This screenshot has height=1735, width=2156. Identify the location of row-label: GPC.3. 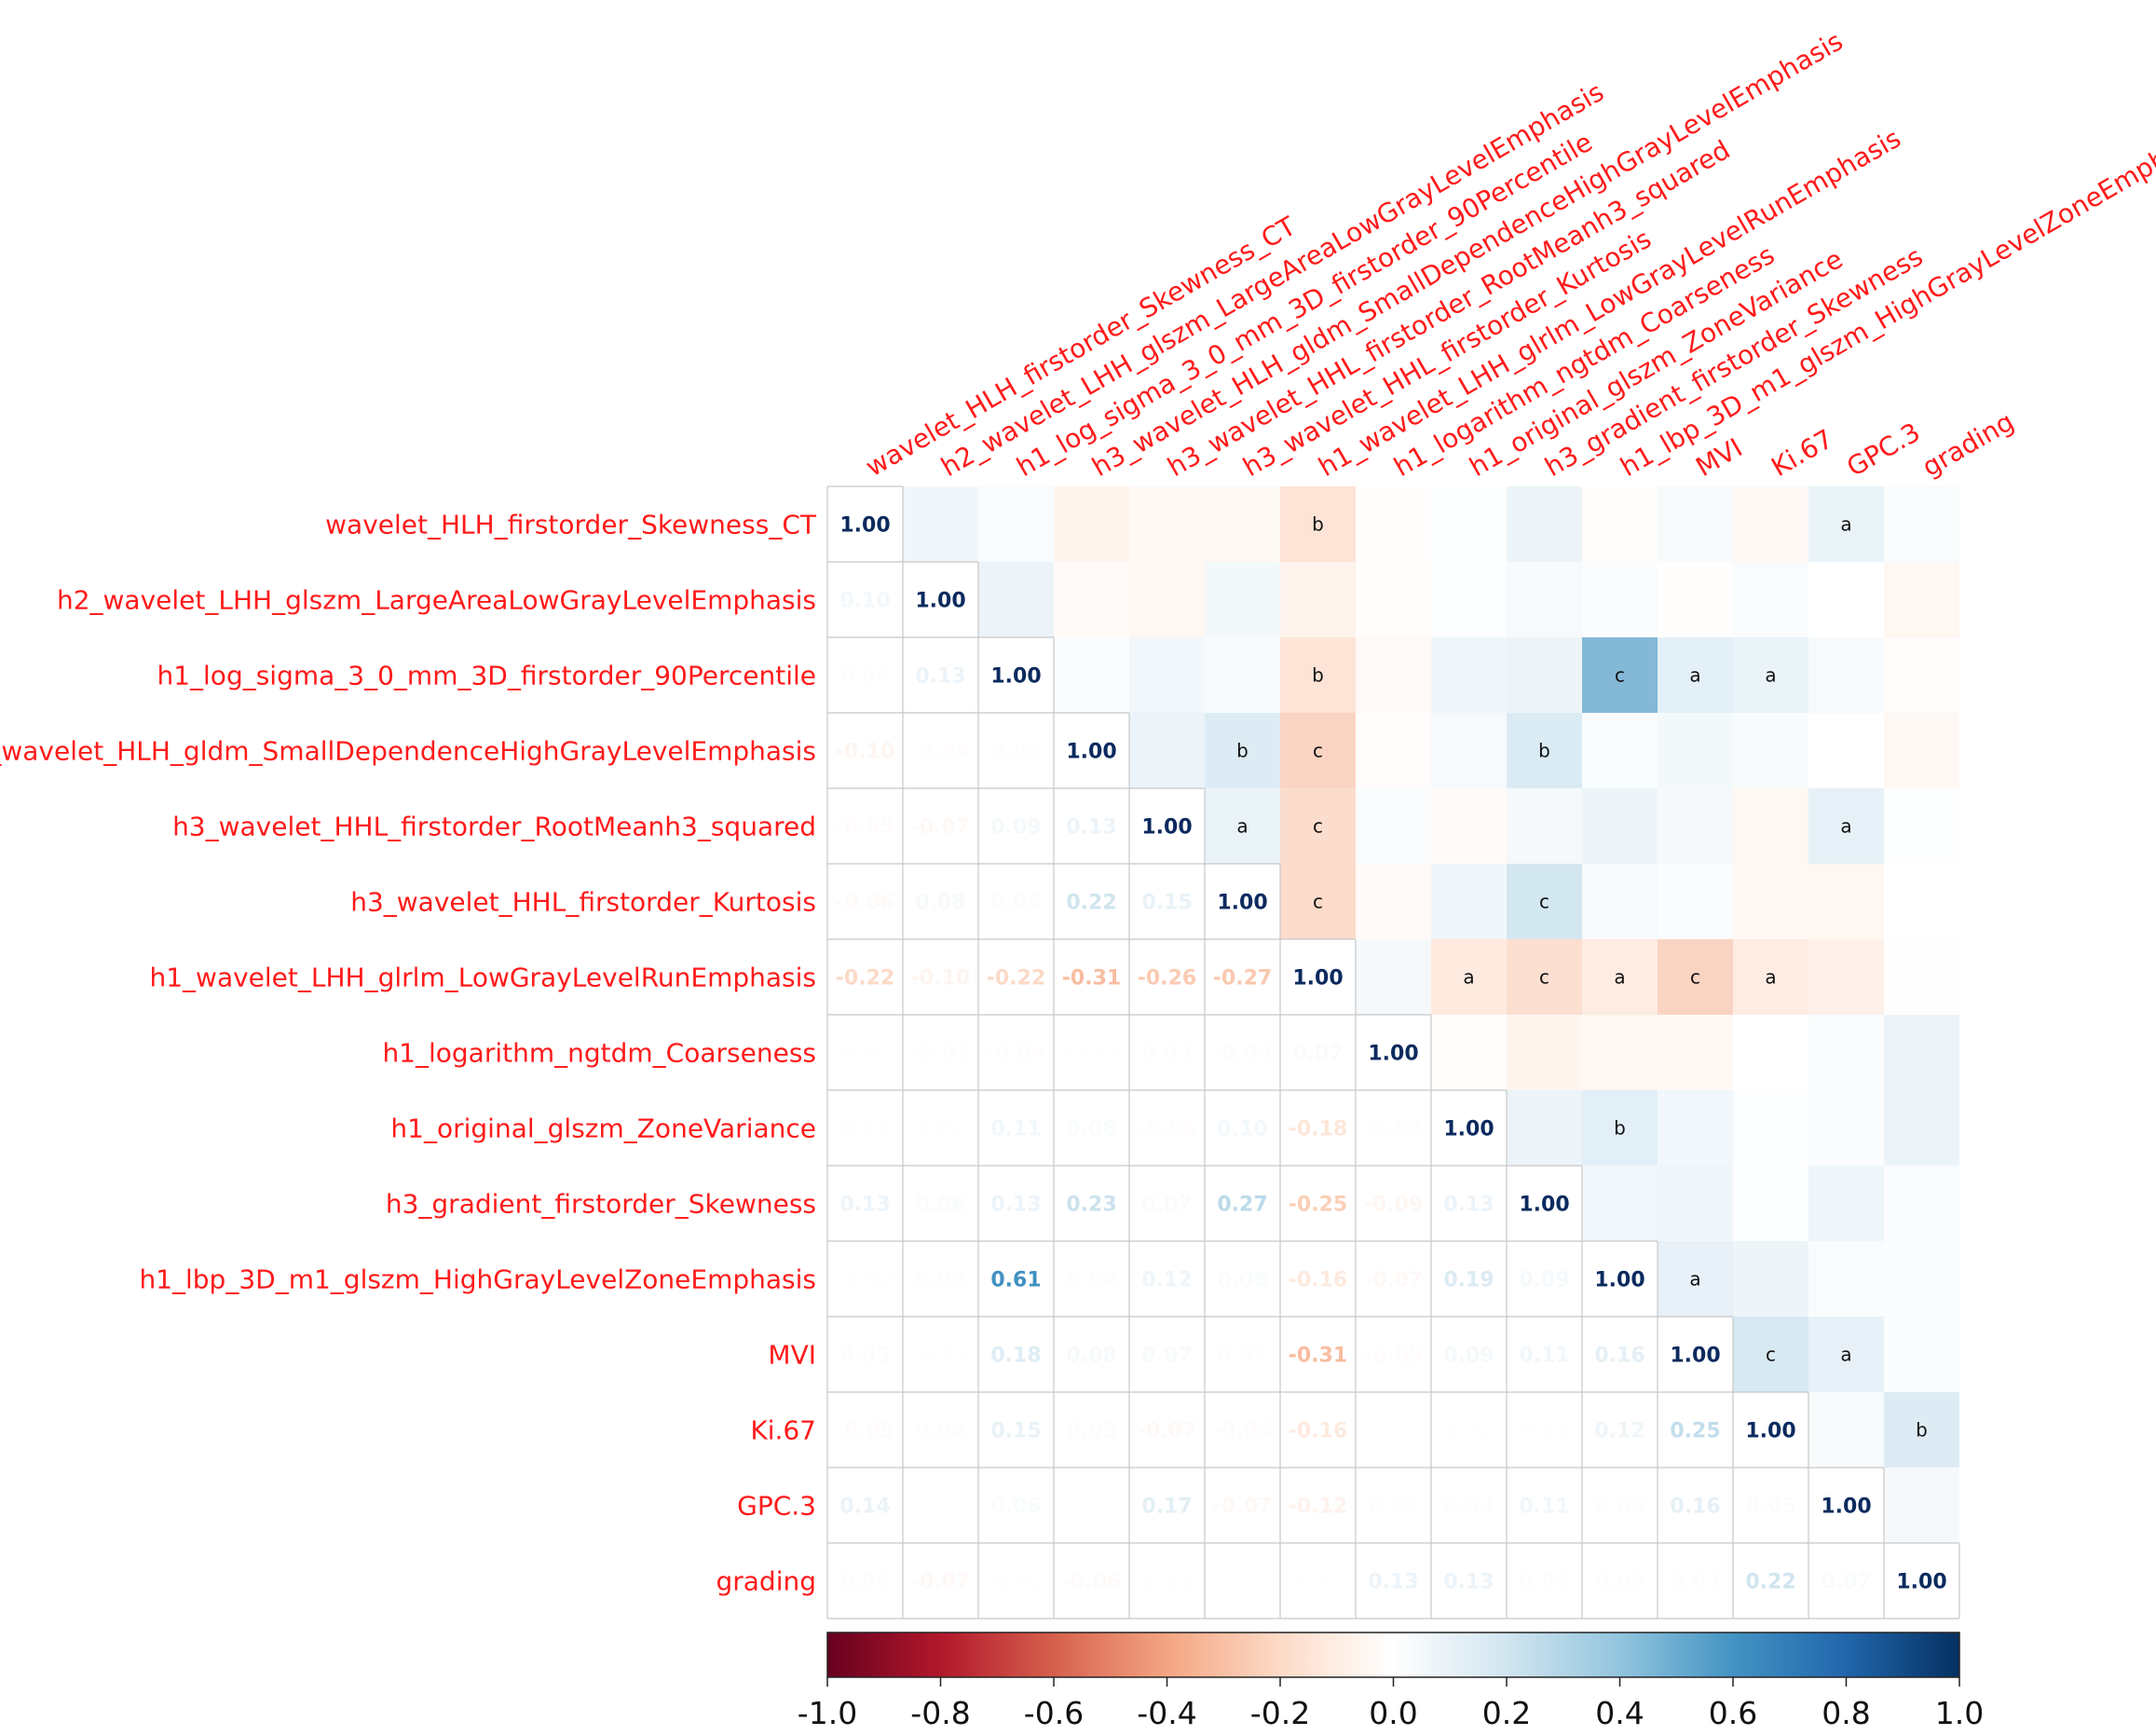
(776, 1506).